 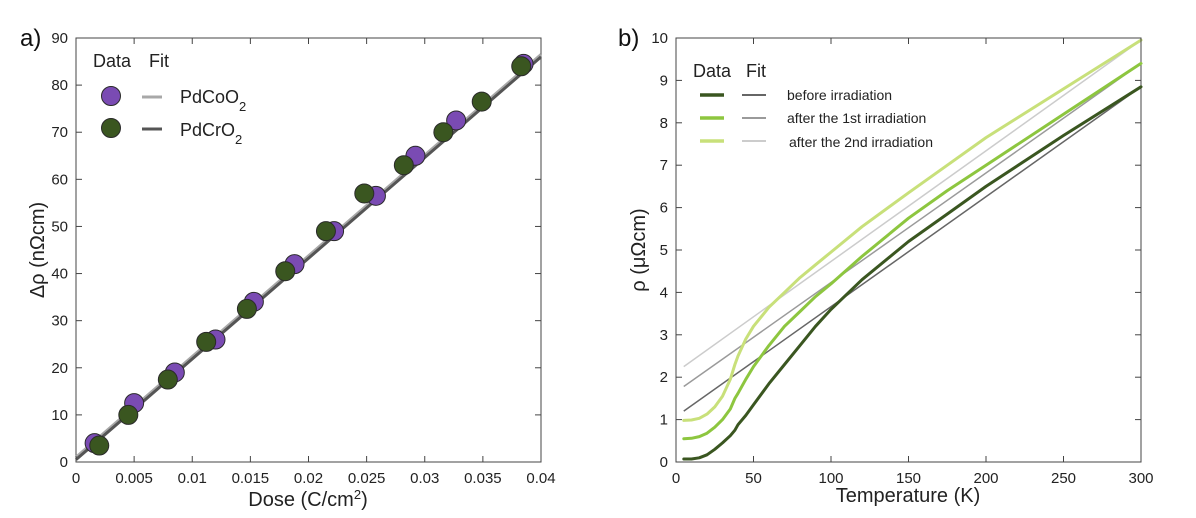 I want to click on legend-a-fit-header: Fit, so click(x=159, y=61).